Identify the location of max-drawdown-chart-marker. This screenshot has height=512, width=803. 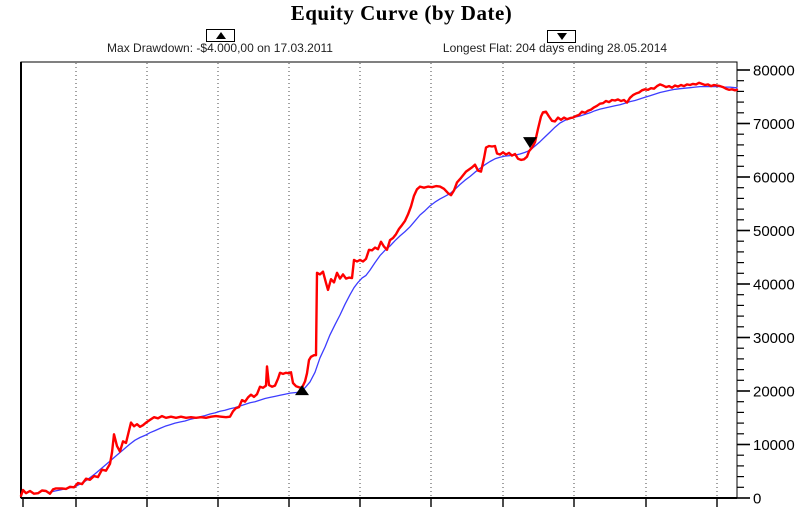
(302, 390).